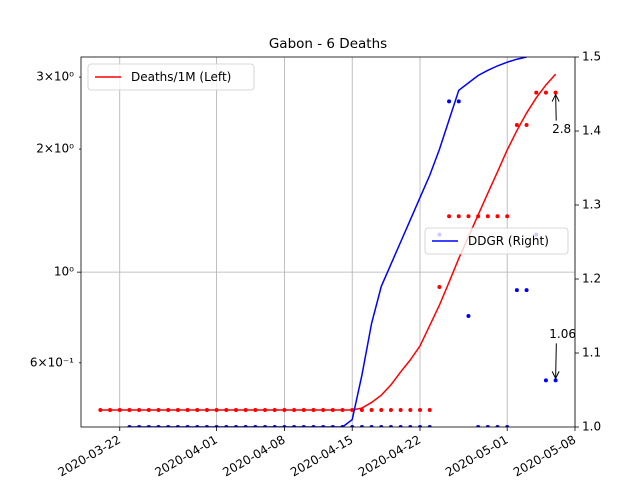 The height and width of the screenshot is (480, 640). I want to click on x-tick-label: 2020-04-22, so click(389, 456).